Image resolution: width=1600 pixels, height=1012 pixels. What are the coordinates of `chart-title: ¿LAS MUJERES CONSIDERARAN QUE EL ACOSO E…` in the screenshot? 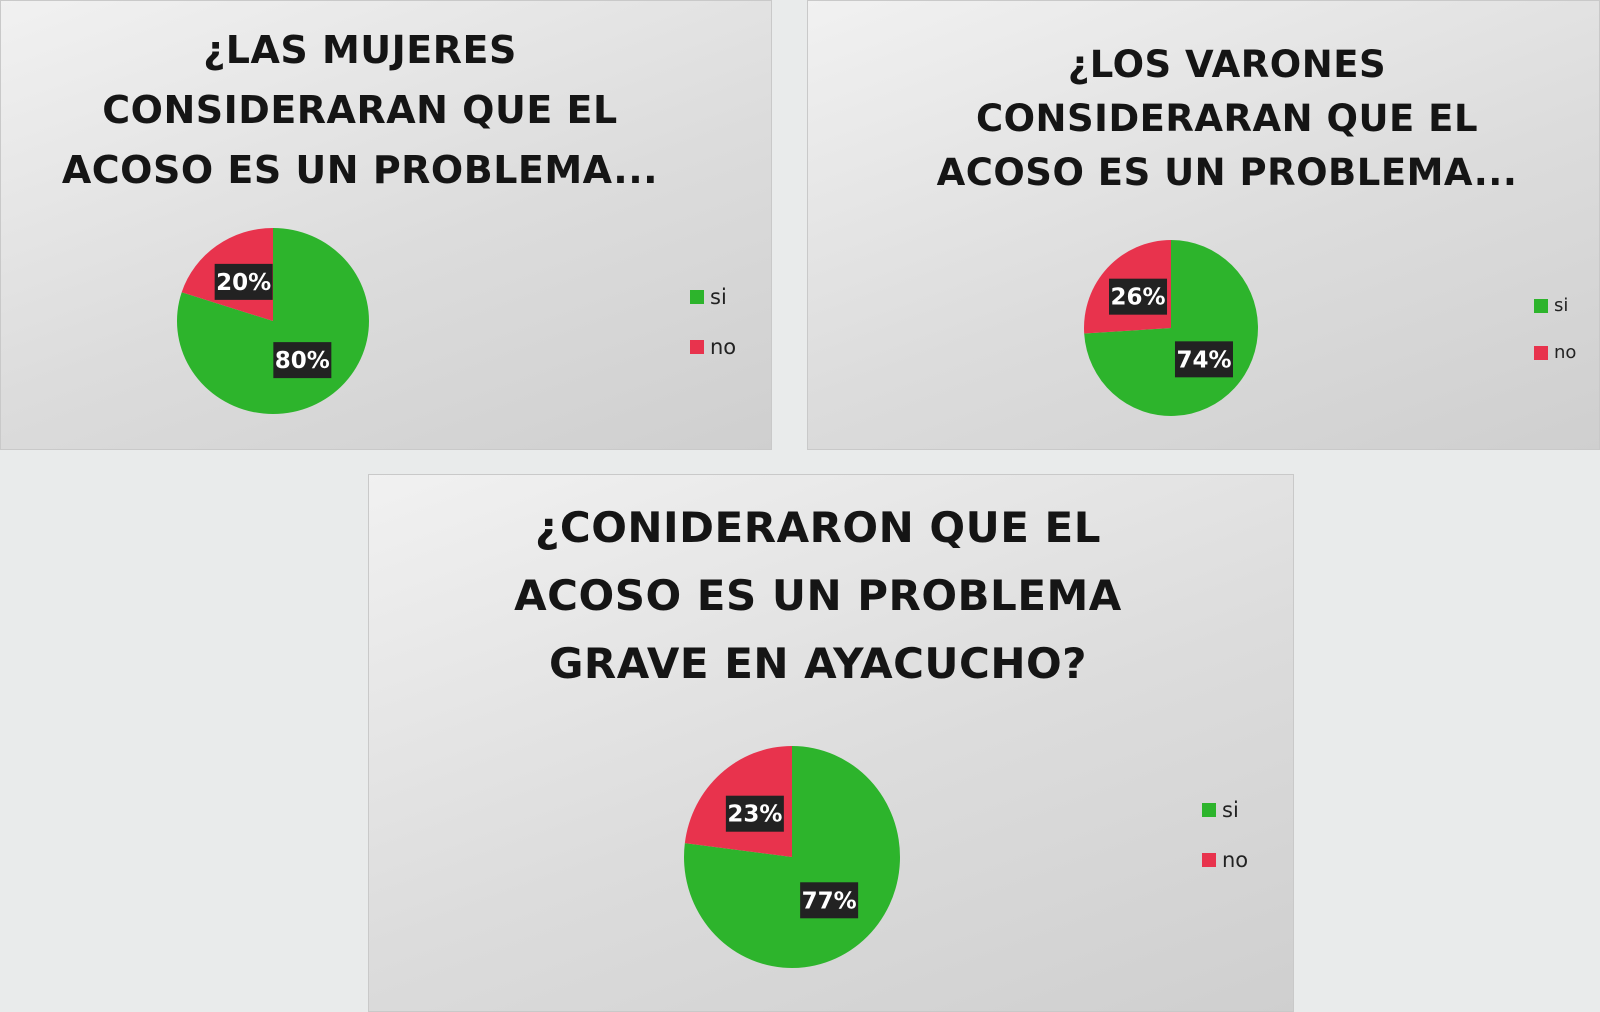 It's located at (360, 110).